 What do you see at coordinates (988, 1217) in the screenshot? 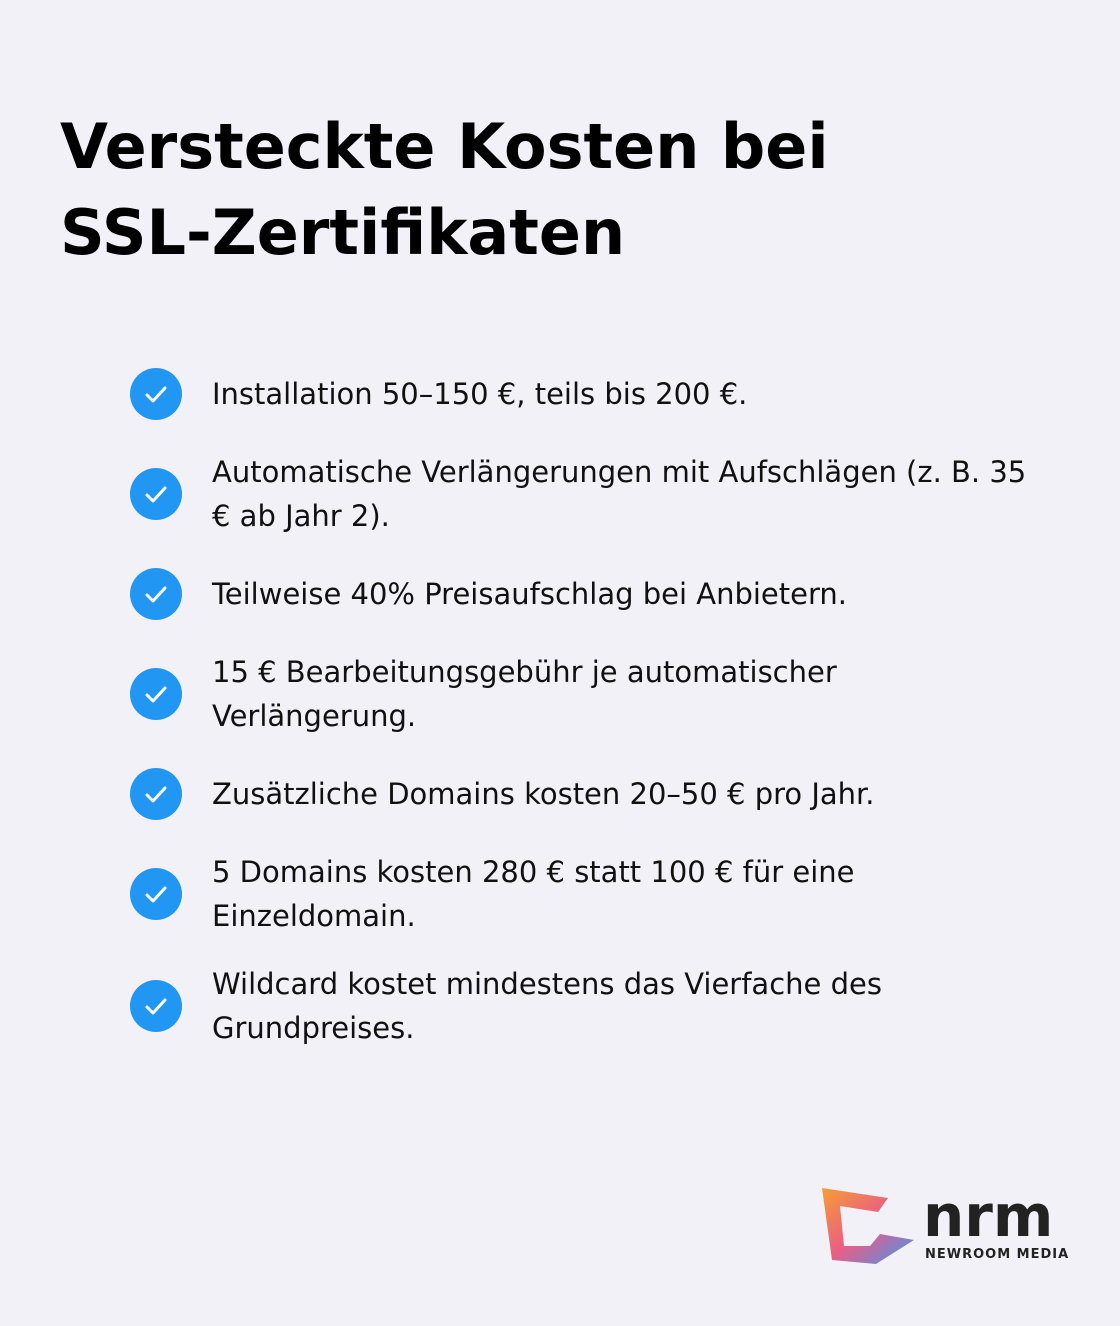
I see `logo-name: nrm` at bounding box center [988, 1217].